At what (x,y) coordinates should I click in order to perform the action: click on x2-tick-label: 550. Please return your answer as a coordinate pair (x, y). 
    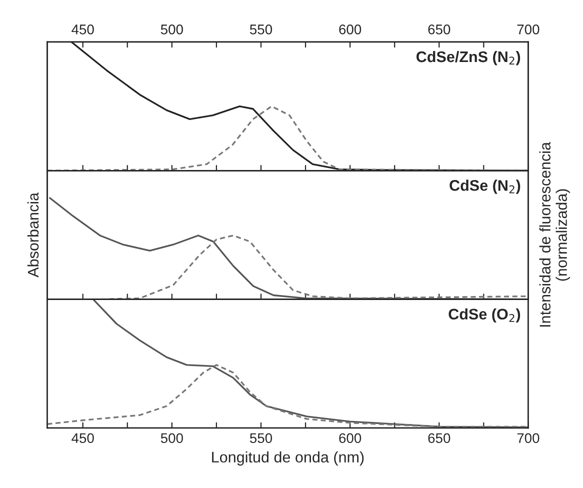
    Looking at the image, I should click on (261, 29).